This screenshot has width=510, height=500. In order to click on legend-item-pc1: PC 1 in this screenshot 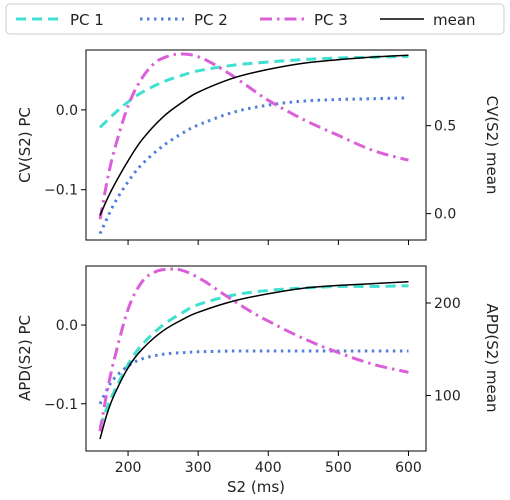, I will do `click(60, 20)`.